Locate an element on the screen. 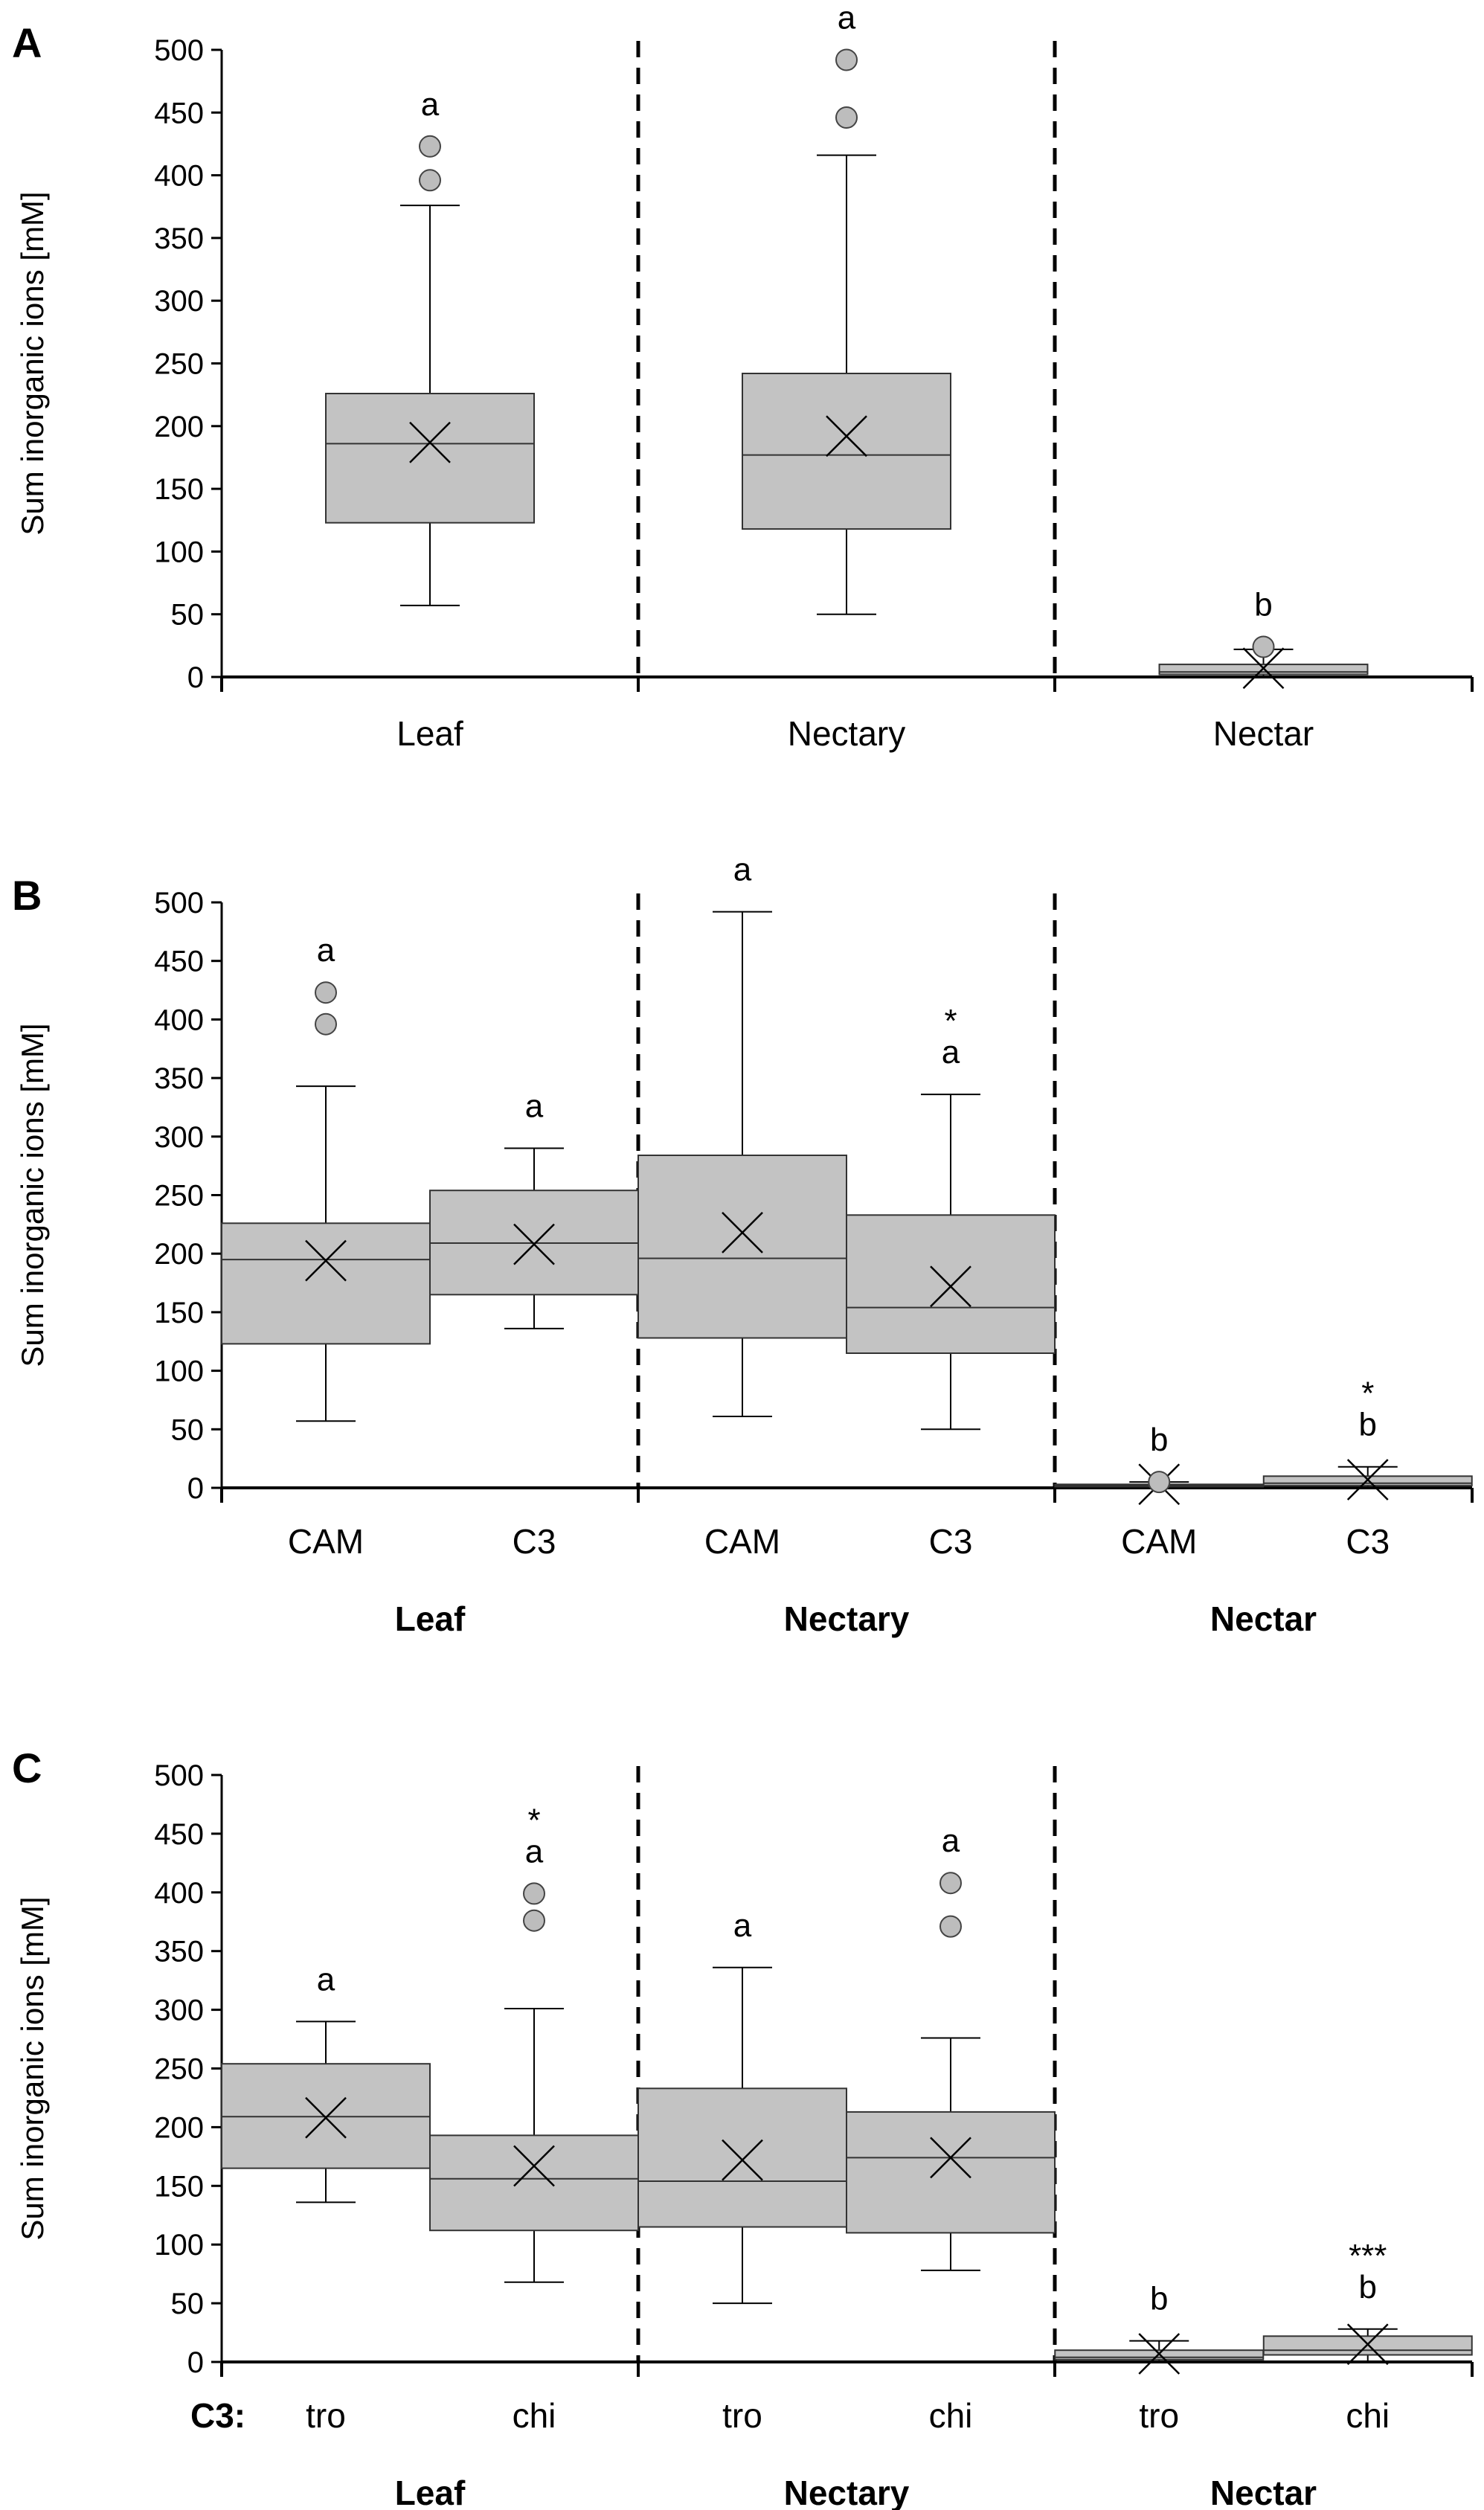 The width and height of the screenshot is (1484, 2510). box-c3: a C3 is located at coordinates (534, 1324).